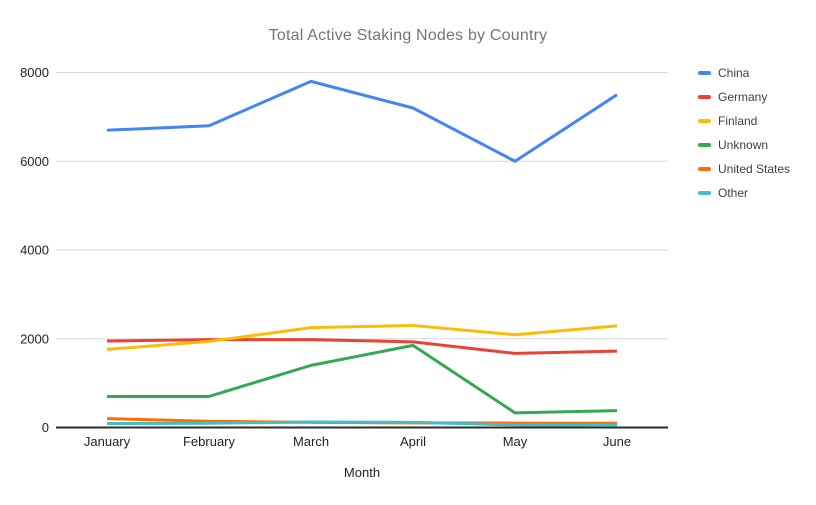 The width and height of the screenshot is (816, 505). Describe the element at coordinates (362, 423) in the screenshot. I see `series-line-other` at that location.